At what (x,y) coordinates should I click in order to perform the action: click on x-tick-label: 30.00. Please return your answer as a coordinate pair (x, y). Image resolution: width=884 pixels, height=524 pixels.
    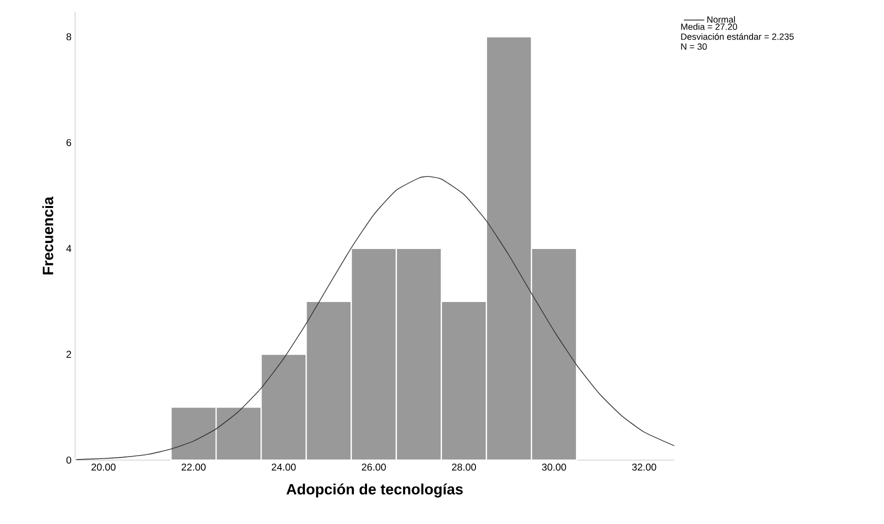
    Looking at the image, I should click on (554, 467).